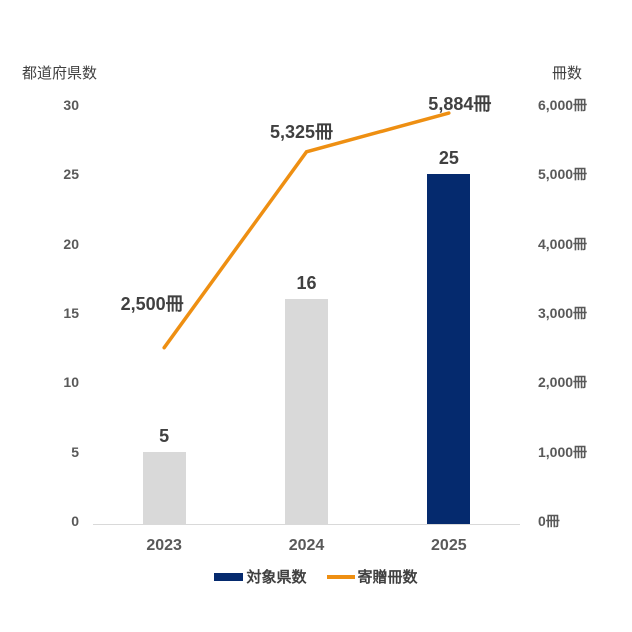  Describe the element at coordinates (152, 303) in the screenshot. I see `line-data-label: 2,500冊` at that location.